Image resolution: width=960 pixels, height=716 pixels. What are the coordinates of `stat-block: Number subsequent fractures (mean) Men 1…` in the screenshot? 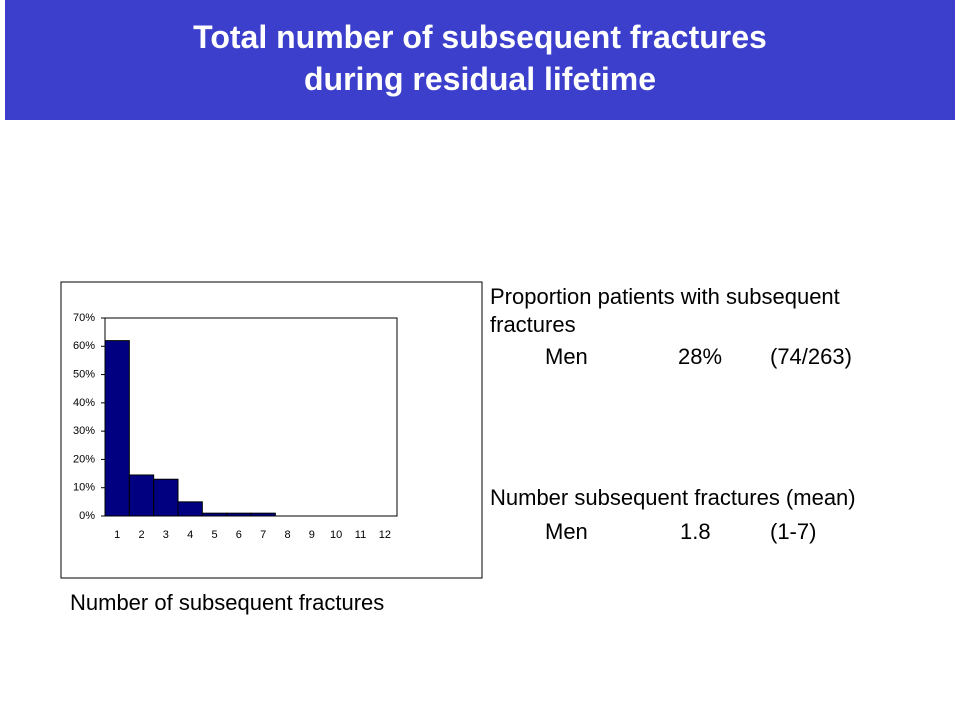 It's located at (710, 515).